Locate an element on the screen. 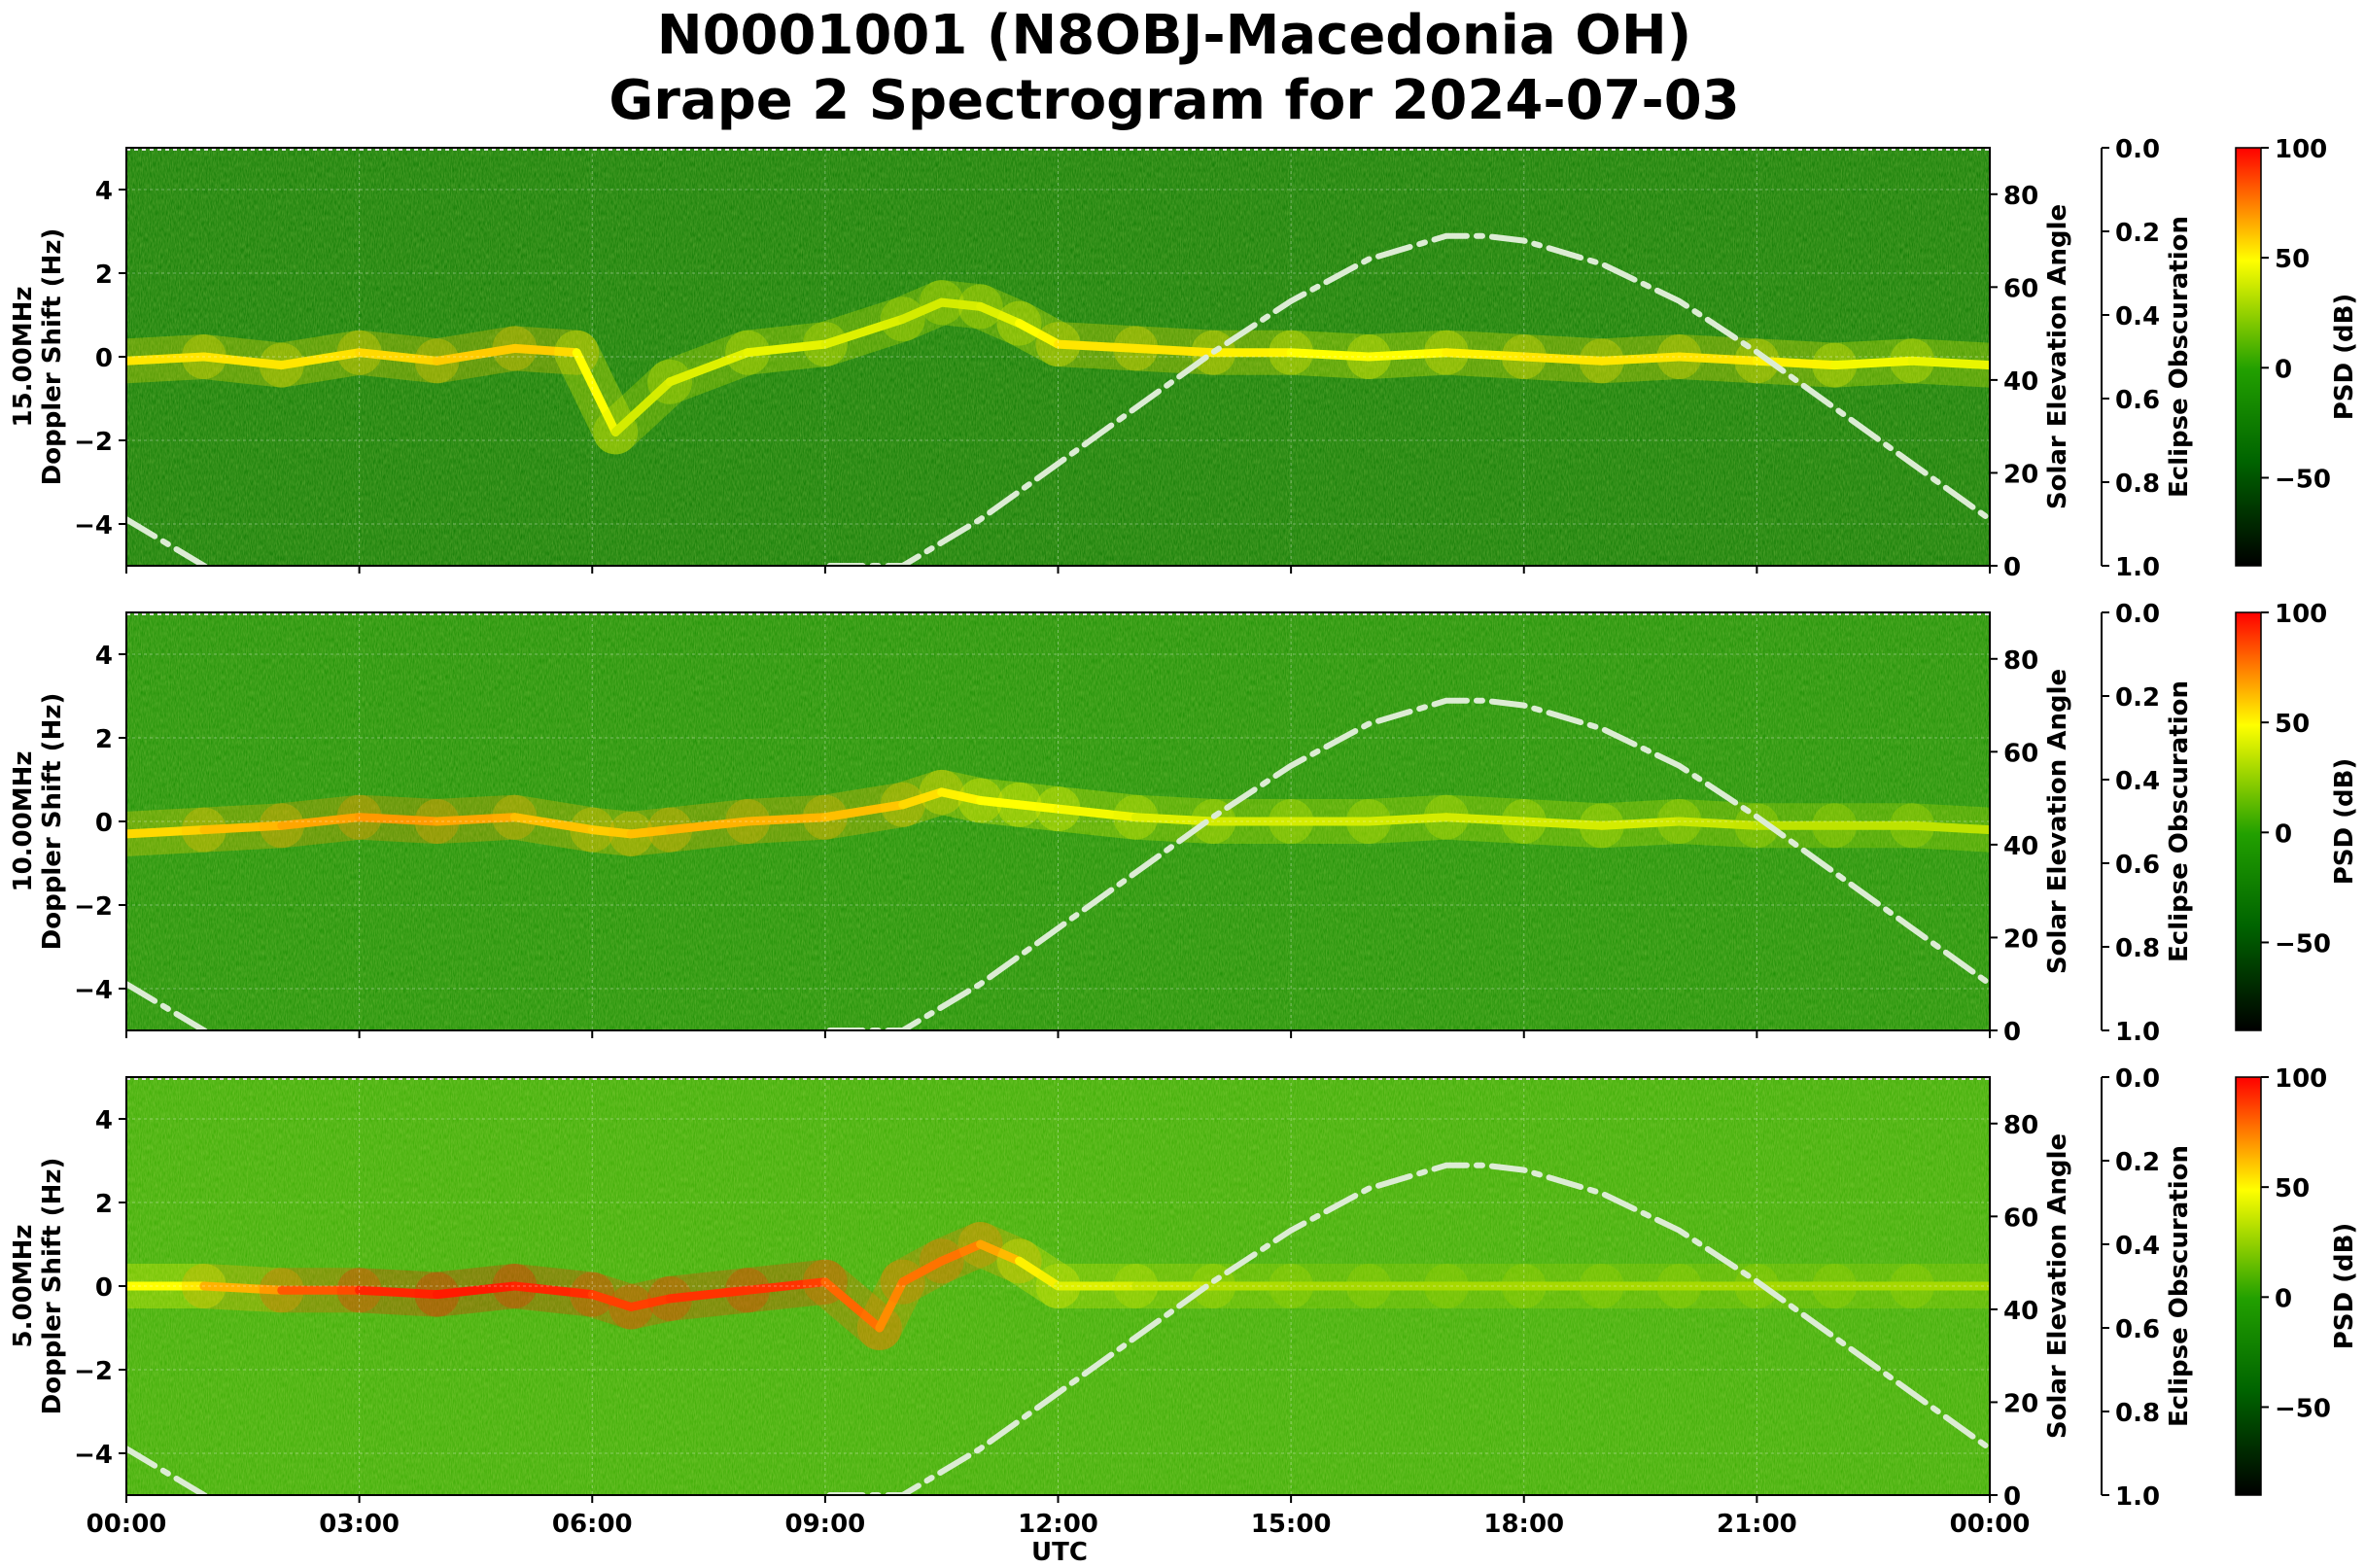 This screenshot has width=2365, height=1568. y-axis-label-frequency: 15.00MHz is located at coordinates (23, 356).